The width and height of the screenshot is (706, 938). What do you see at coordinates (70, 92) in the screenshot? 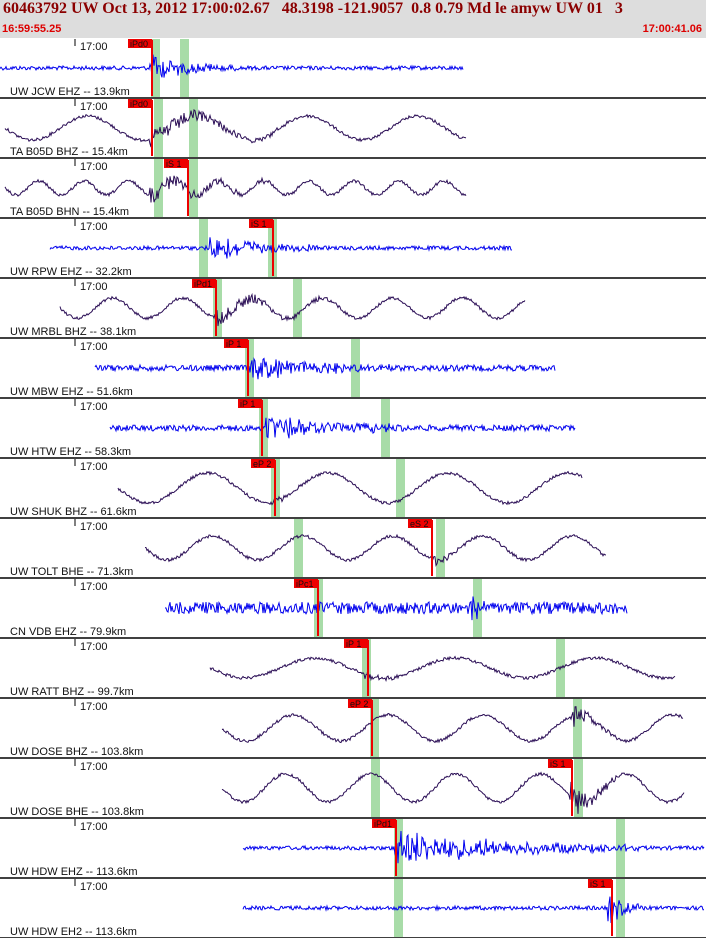
I see `station-label: UW JCW EHZ -- 13.9km` at bounding box center [70, 92].